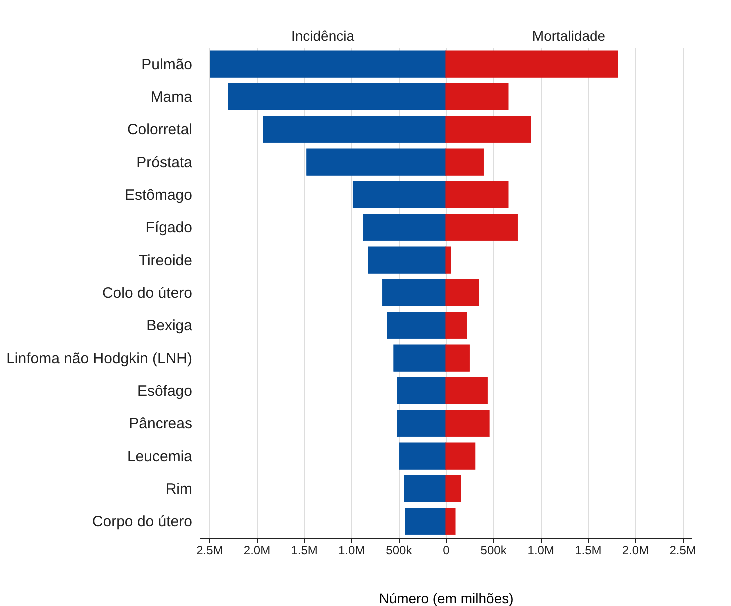  Describe the element at coordinates (158, 195) in the screenshot. I see `y-tick-label: Estômago` at that location.